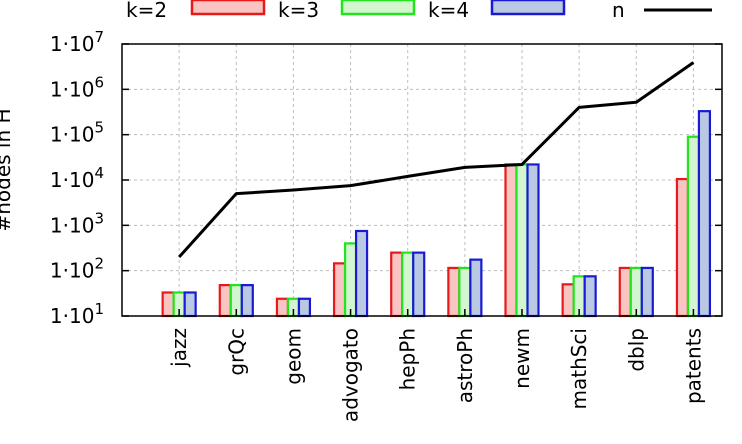  What do you see at coordinates (568, 300) in the screenshot?
I see `bar-k2-mathSci` at bounding box center [568, 300].